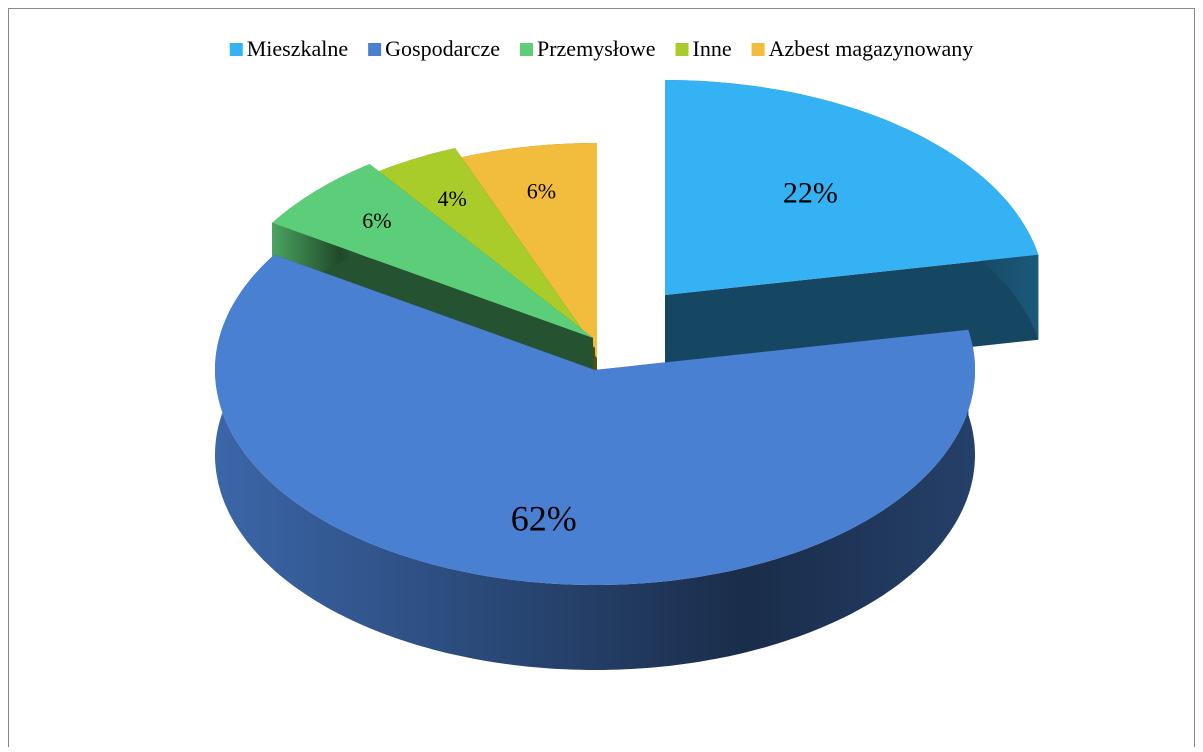 This screenshot has width=1203, height=752. What do you see at coordinates (712, 48) in the screenshot?
I see `legend-label: Inne` at bounding box center [712, 48].